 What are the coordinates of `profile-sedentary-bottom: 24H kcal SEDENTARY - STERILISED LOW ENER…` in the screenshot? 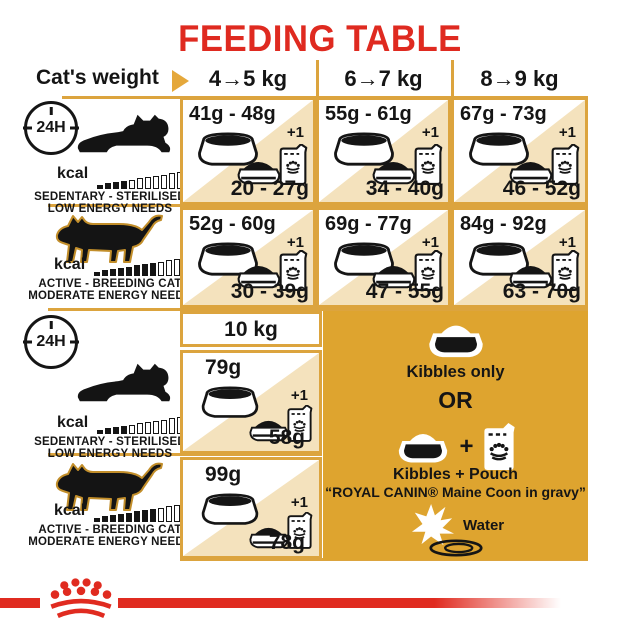 It's located at (105, 386).